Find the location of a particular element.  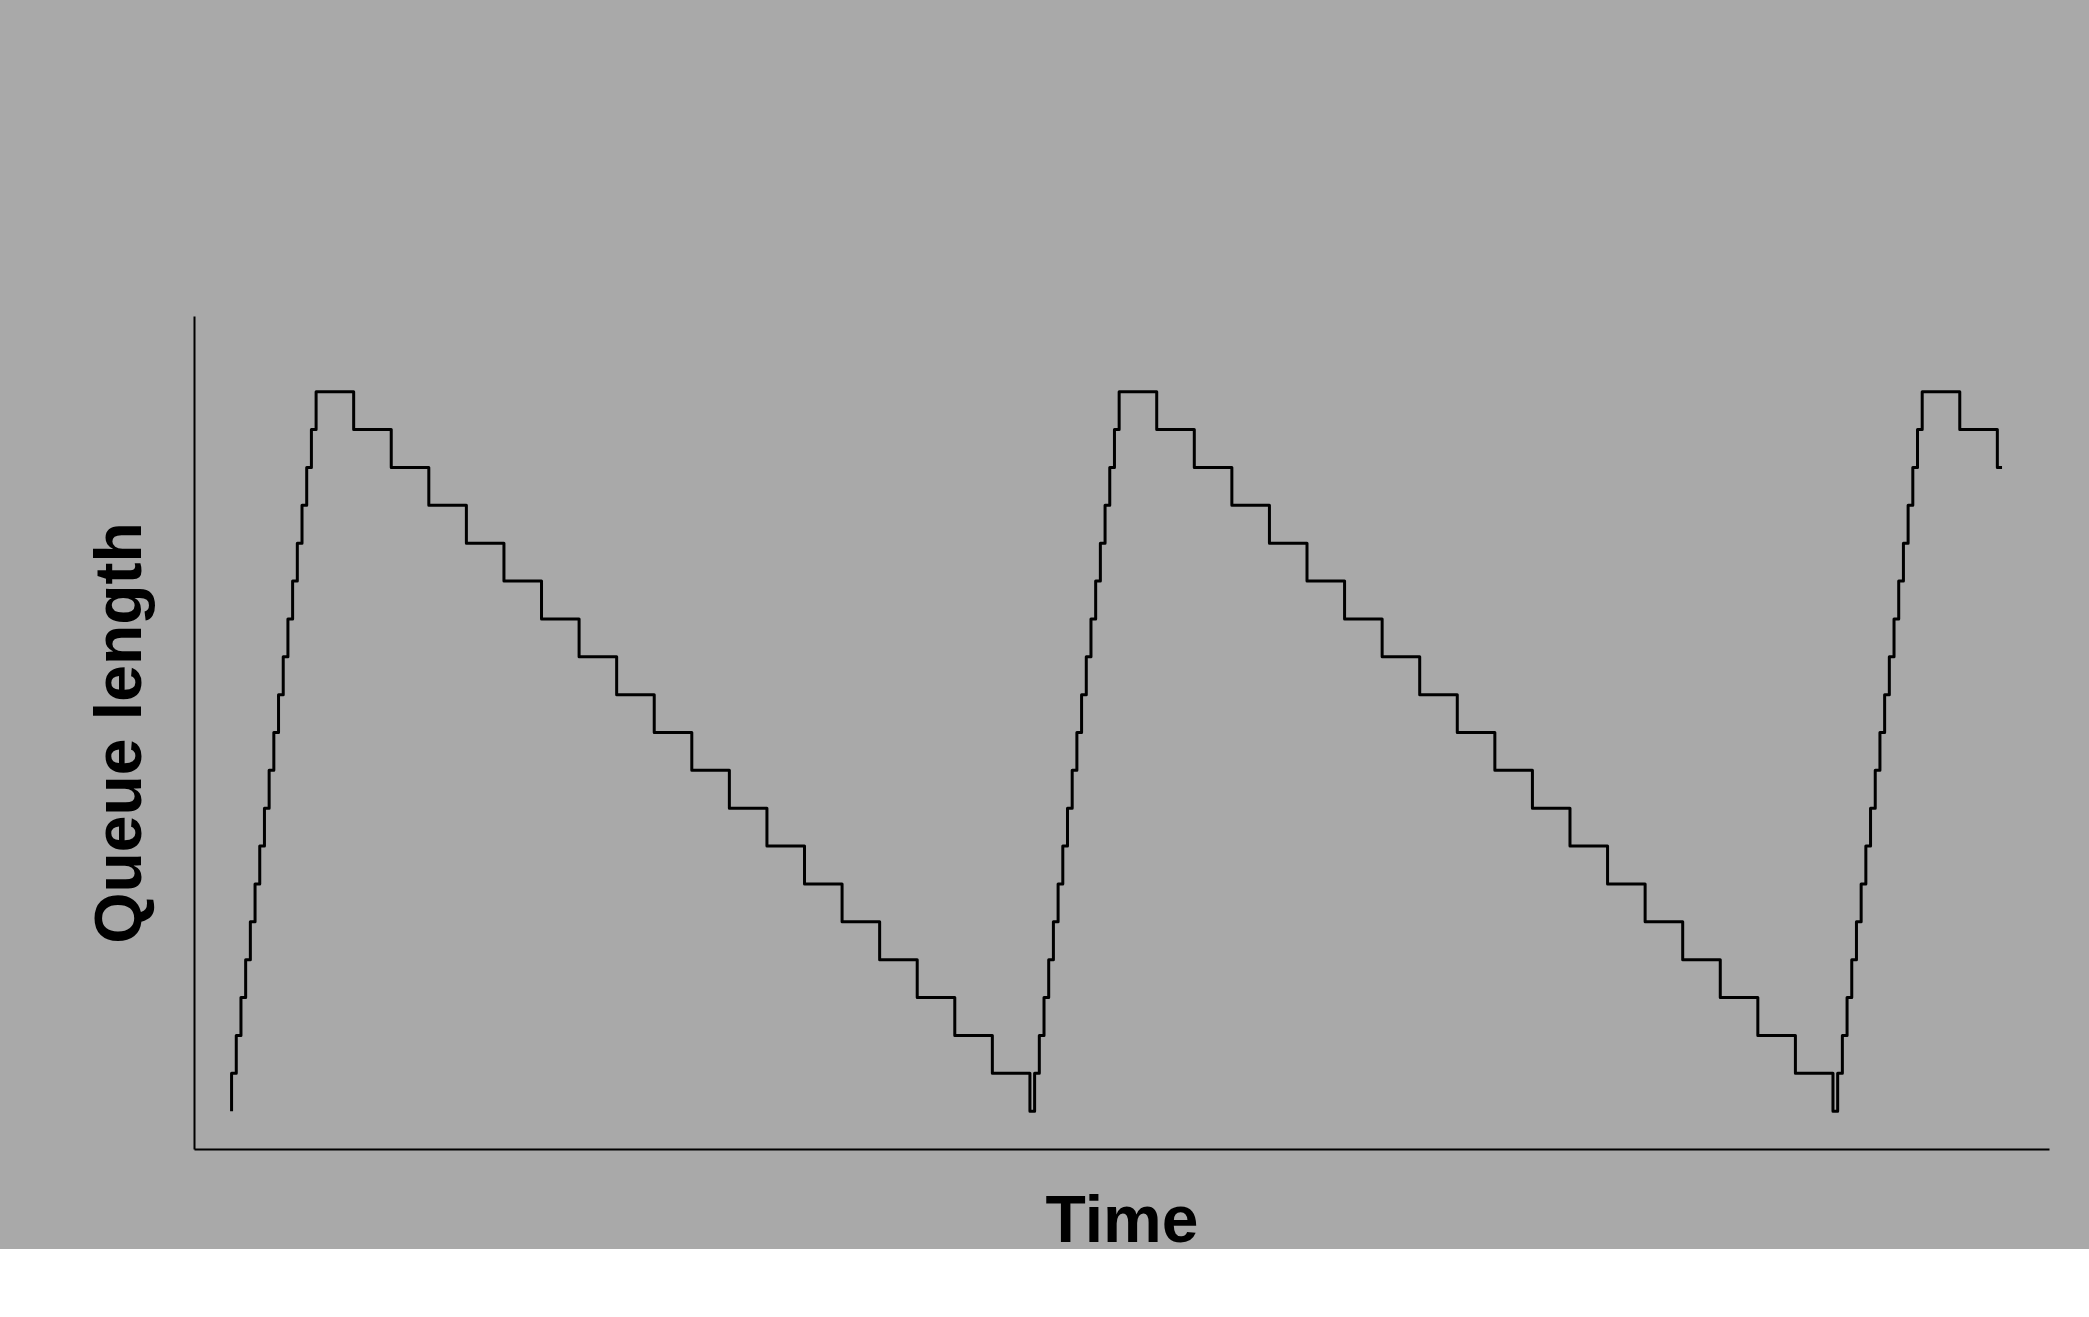

y-axis-title: Queue length is located at coordinates (117, 733).